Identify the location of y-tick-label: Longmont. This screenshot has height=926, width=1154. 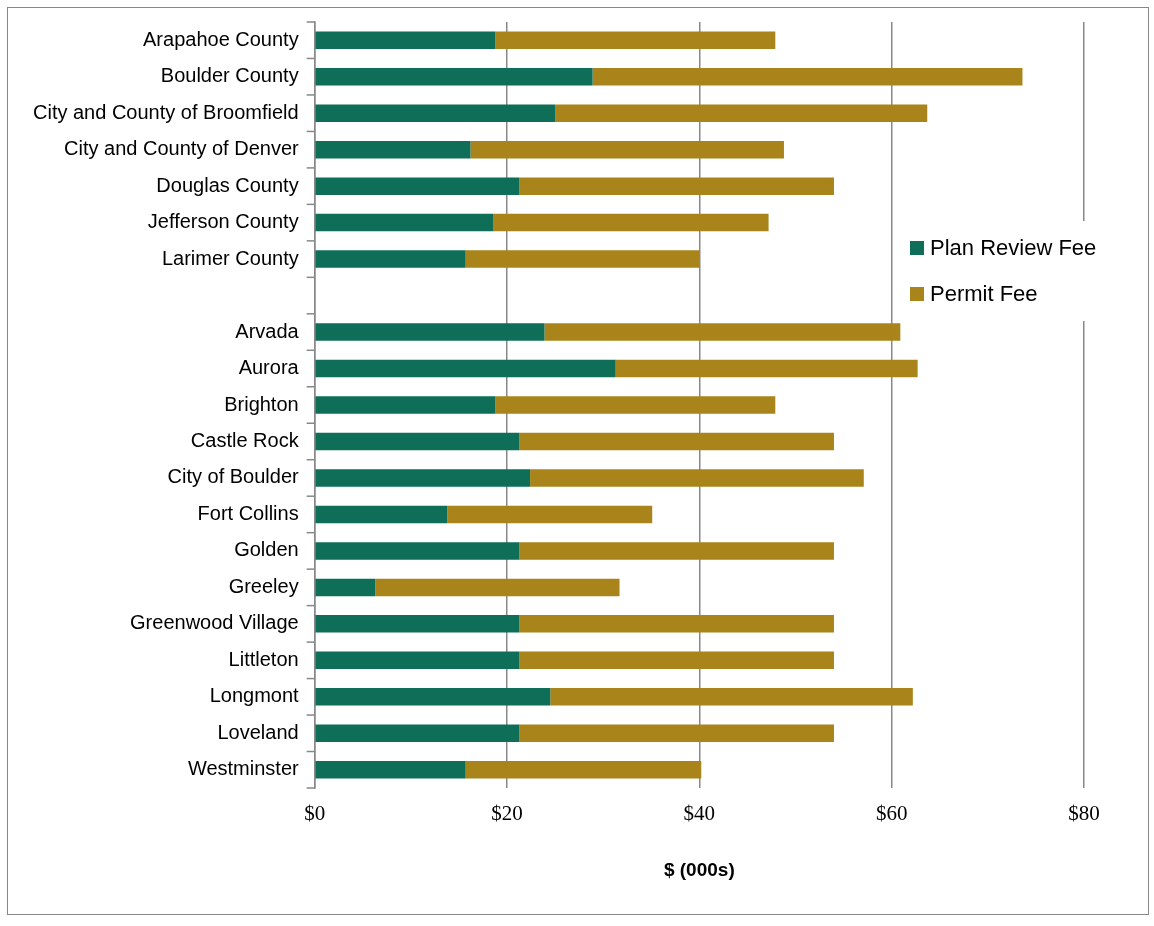
(254, 695).